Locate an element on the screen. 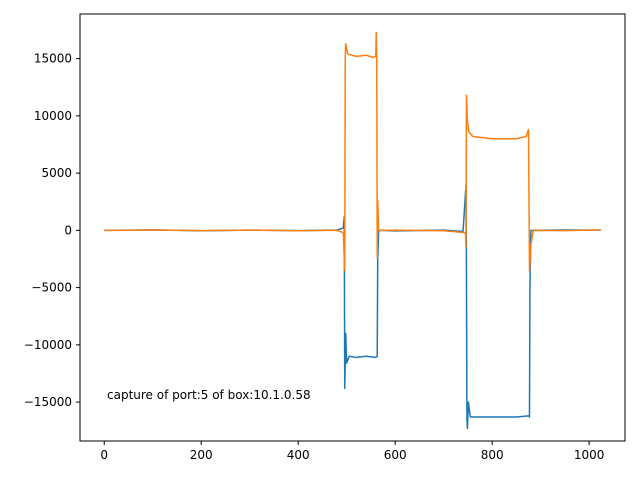  x-tick-label: 800 is located at coordinates (492, 455).